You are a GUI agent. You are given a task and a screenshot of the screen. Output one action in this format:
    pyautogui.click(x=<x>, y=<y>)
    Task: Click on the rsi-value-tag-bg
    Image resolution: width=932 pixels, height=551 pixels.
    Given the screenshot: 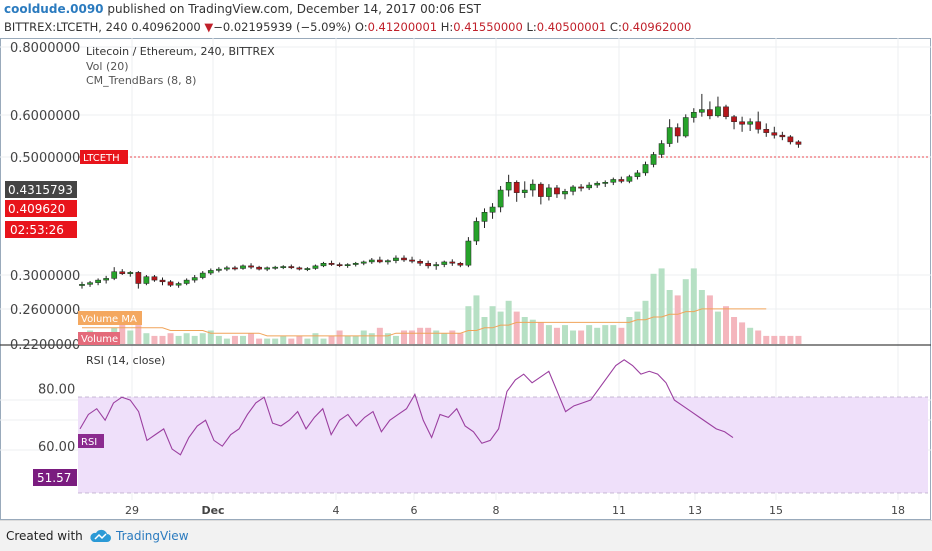 What is the action you would take?
    pyautogui.click(x=55, y=477)
    